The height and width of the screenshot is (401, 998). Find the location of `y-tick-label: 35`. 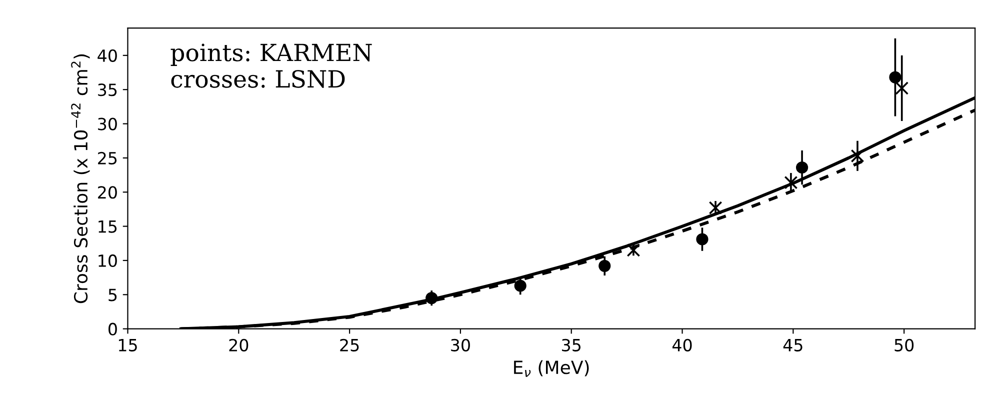

y-tick-label: 35 is located at coordinates (107, 90).